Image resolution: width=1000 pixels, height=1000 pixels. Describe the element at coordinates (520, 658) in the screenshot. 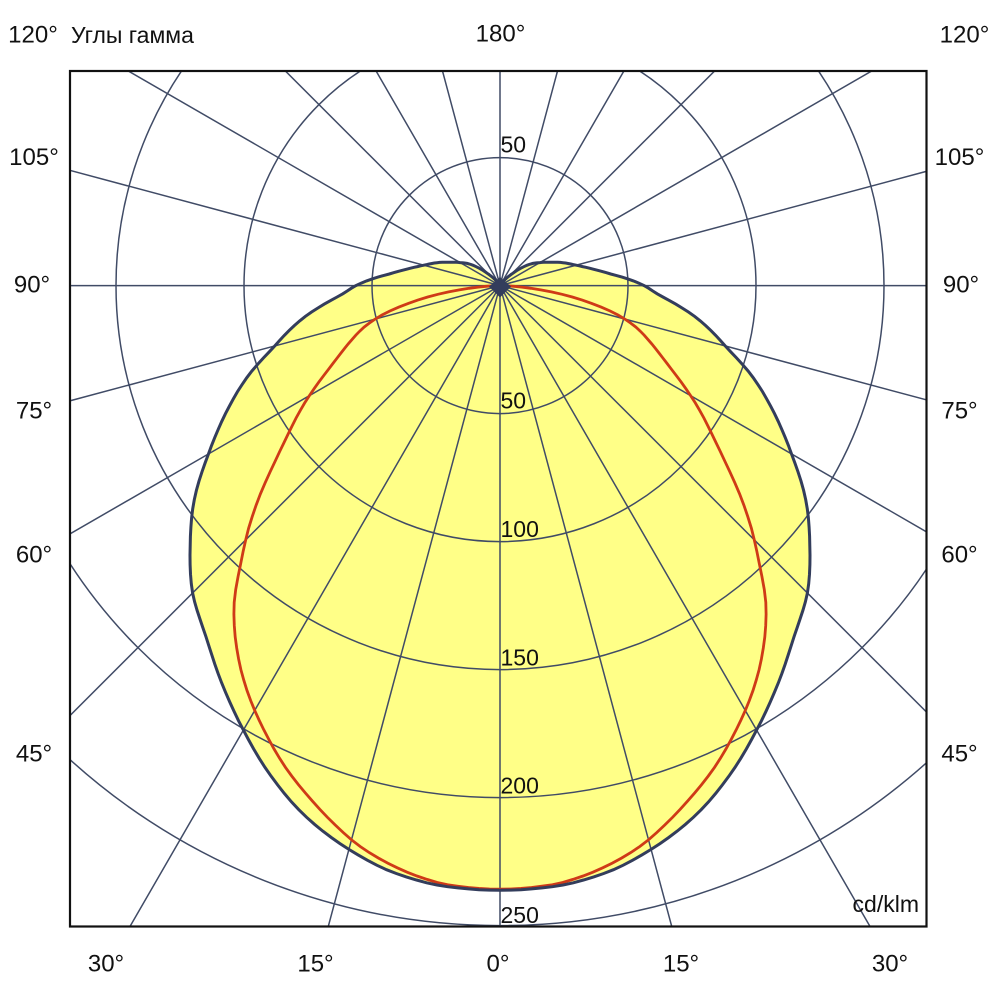

I see `svg-text: 150` at that location.